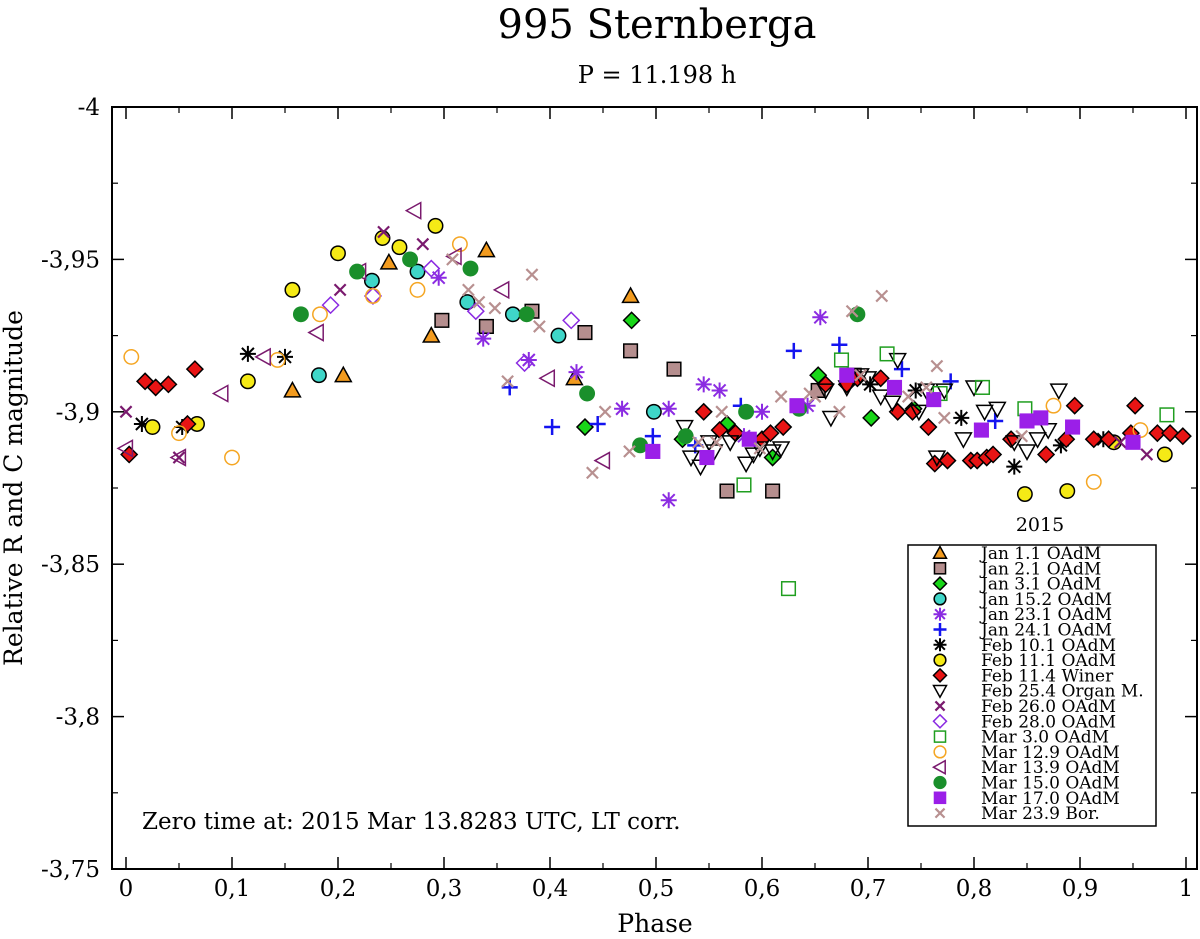  I want to click on x-tick-label: 0,4, so click(550, 889).